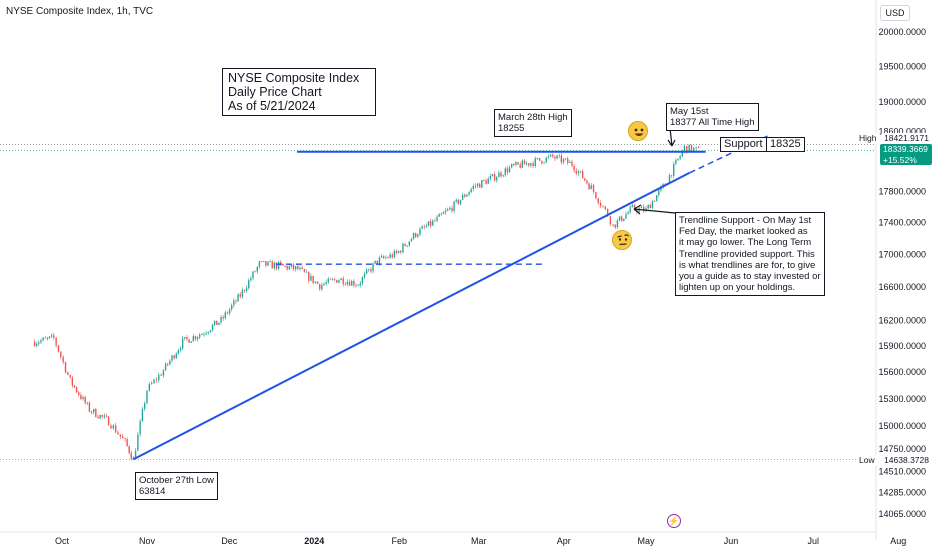 The width and height of the screenshot is (932, 550). Describe the element at coordinates (743, 232) in the screenshot. I see `trendline-note-line: Fed Day, the market looked as` at that location.